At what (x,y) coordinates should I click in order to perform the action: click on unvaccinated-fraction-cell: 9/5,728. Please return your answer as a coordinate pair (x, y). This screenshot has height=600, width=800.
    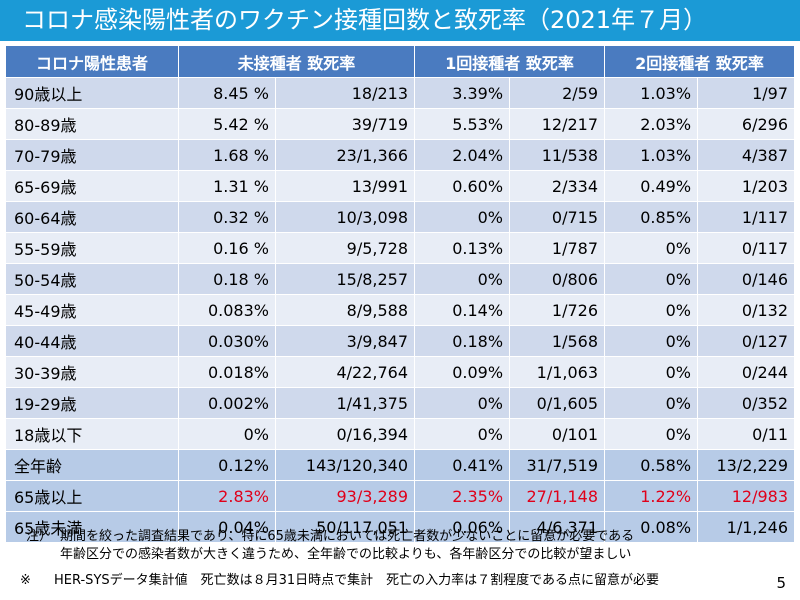
    Looking at the image, I should click on (345, 248).